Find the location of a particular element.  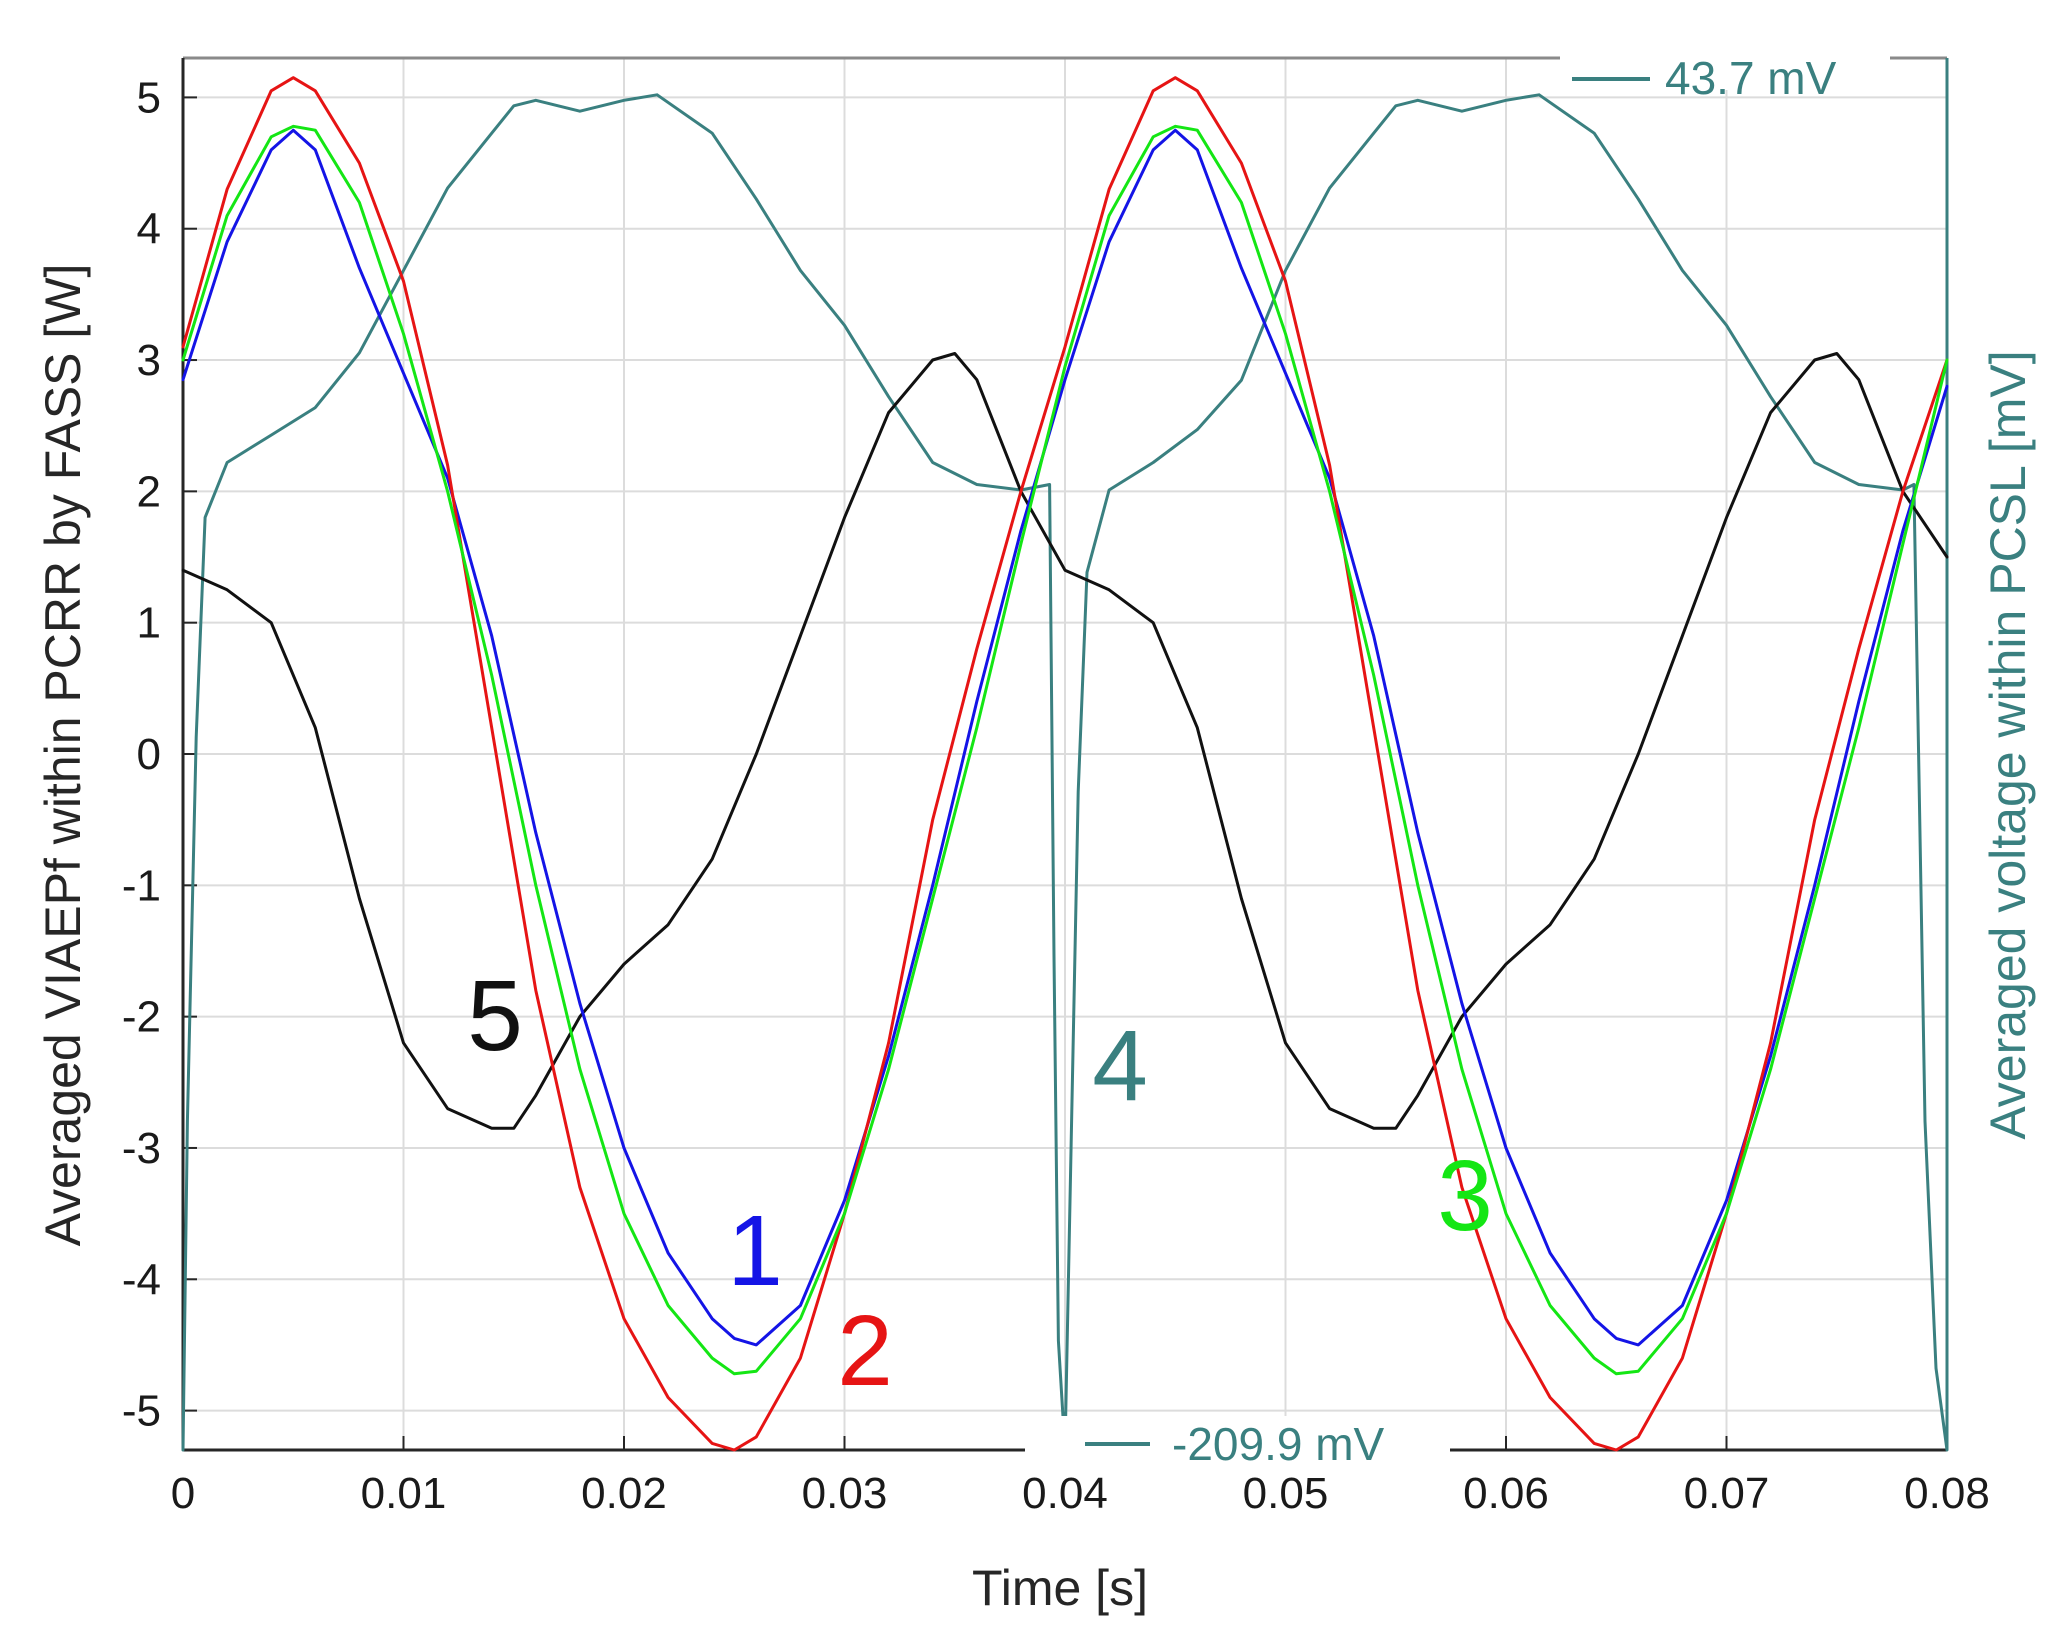

x-axis-title: Time [s] is located at coordinates (1060, 1588).